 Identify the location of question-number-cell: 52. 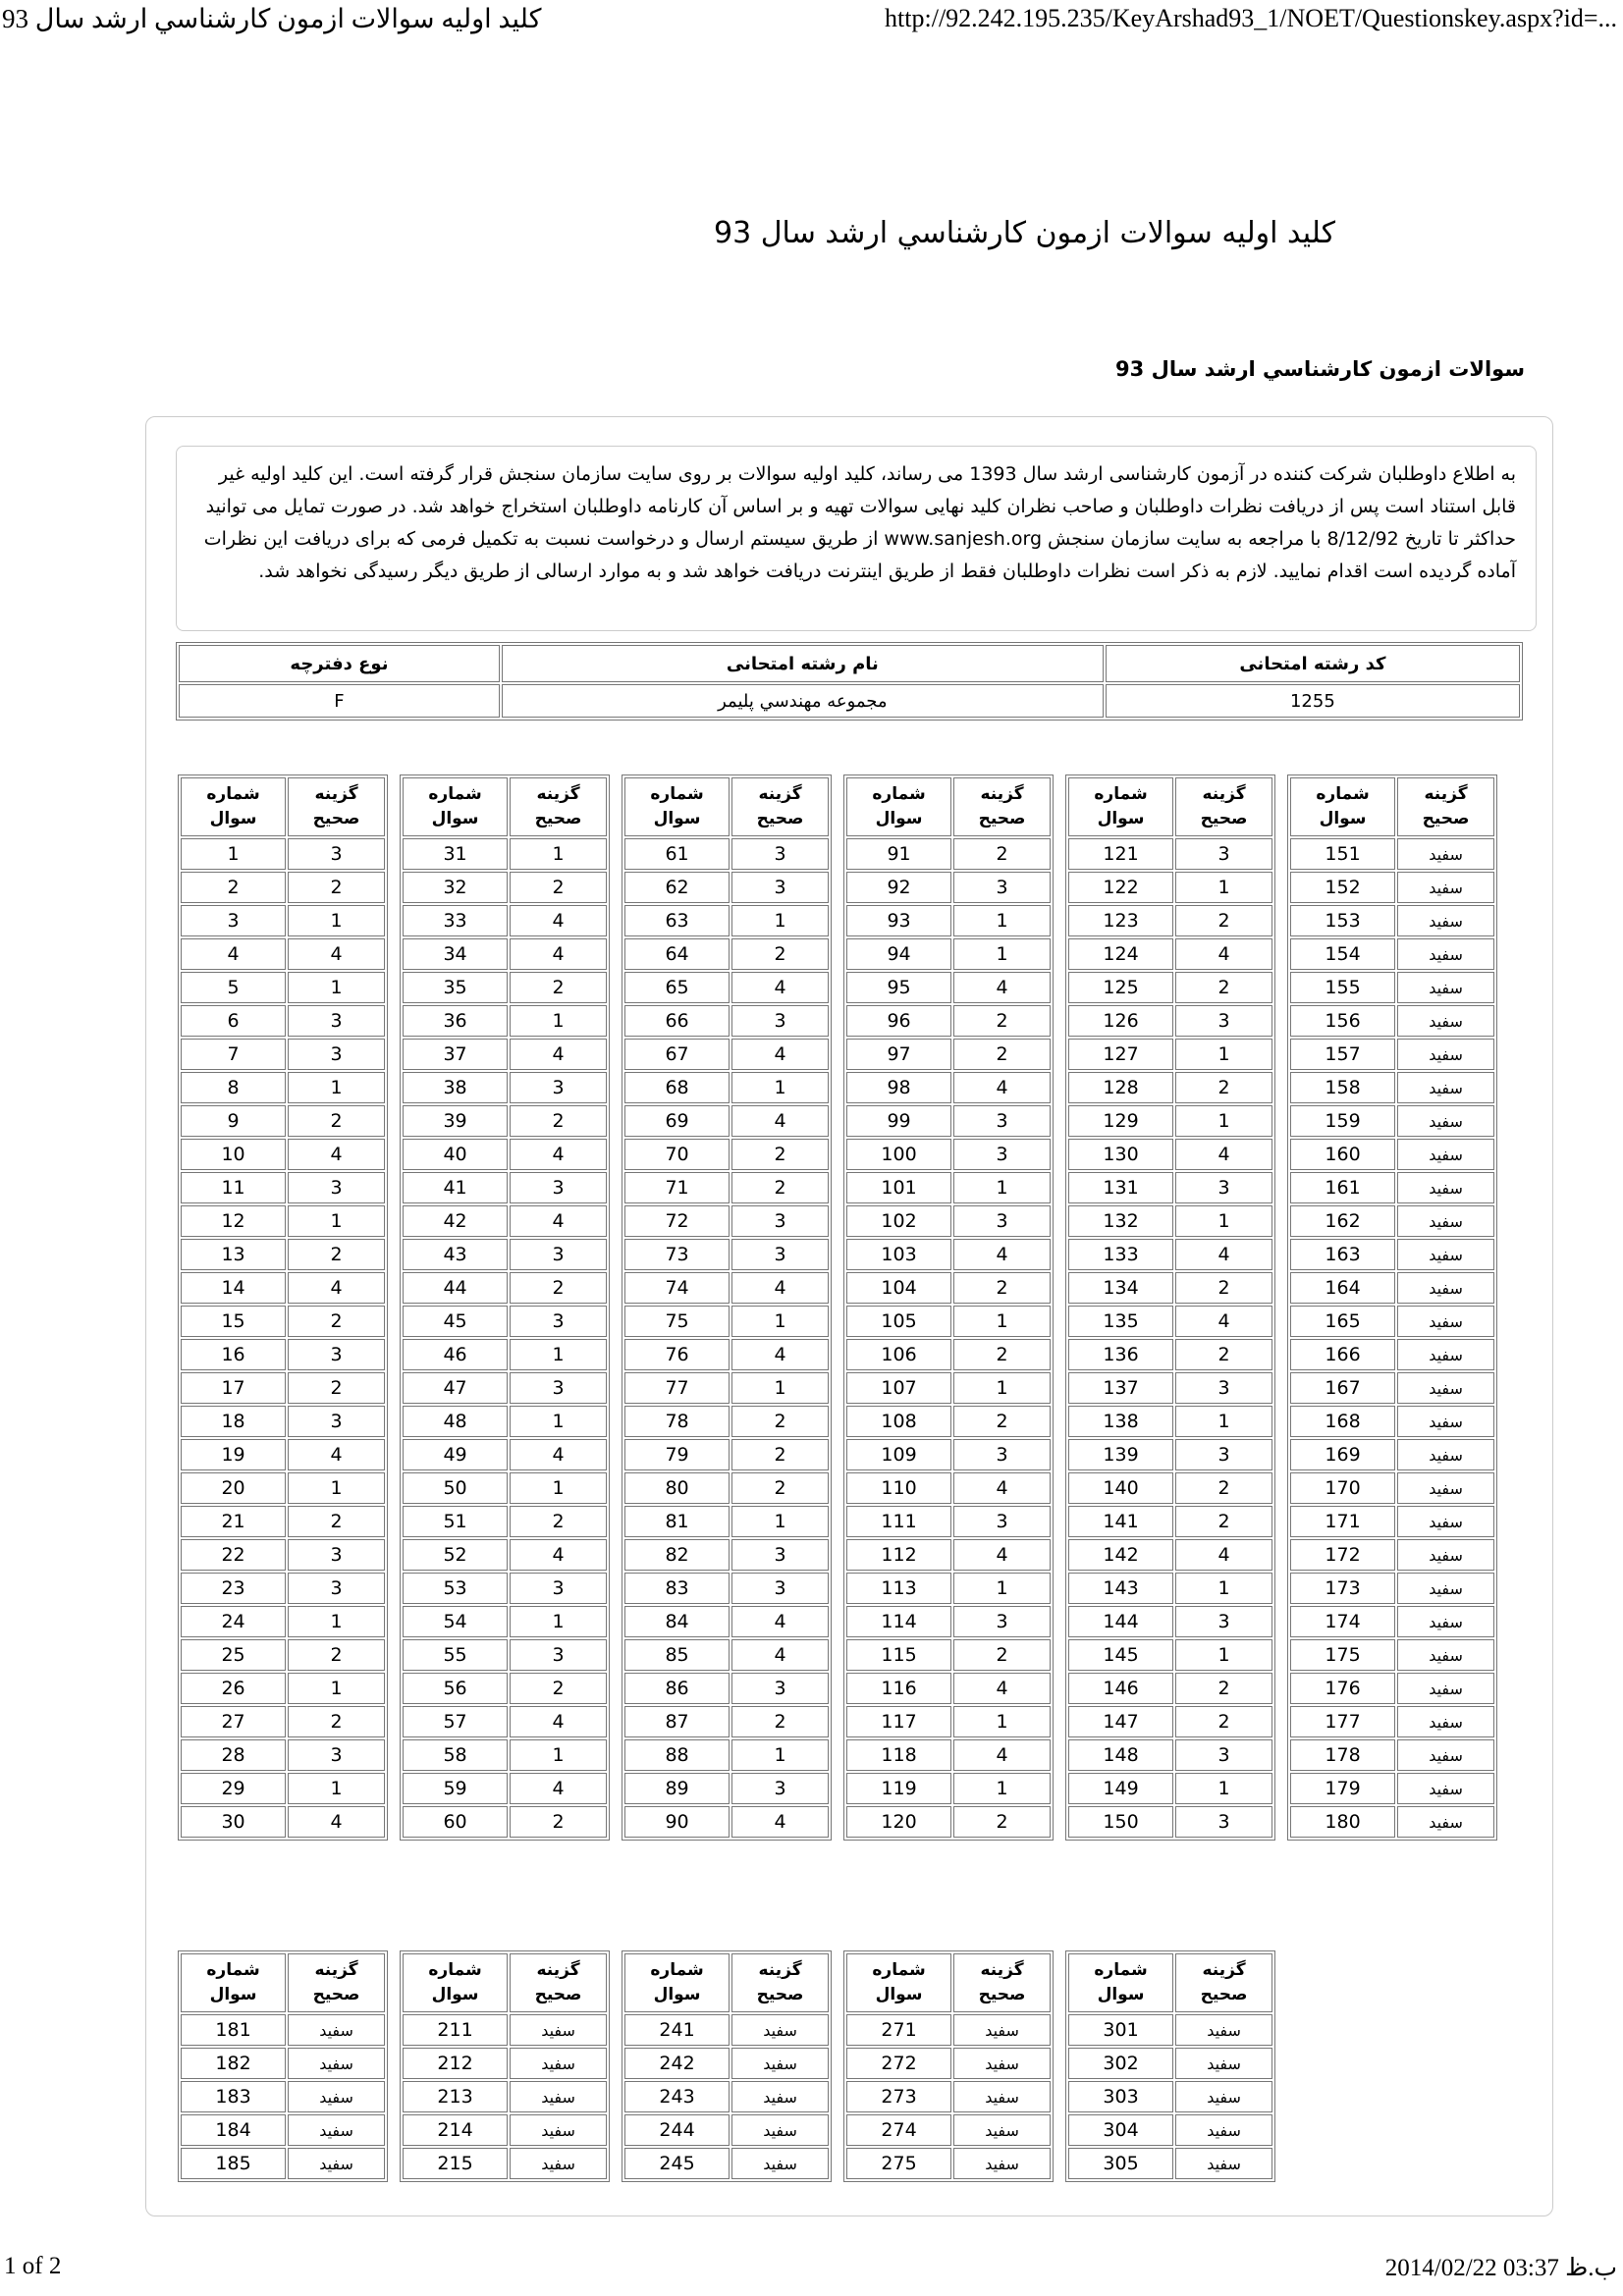
(456, 1555).